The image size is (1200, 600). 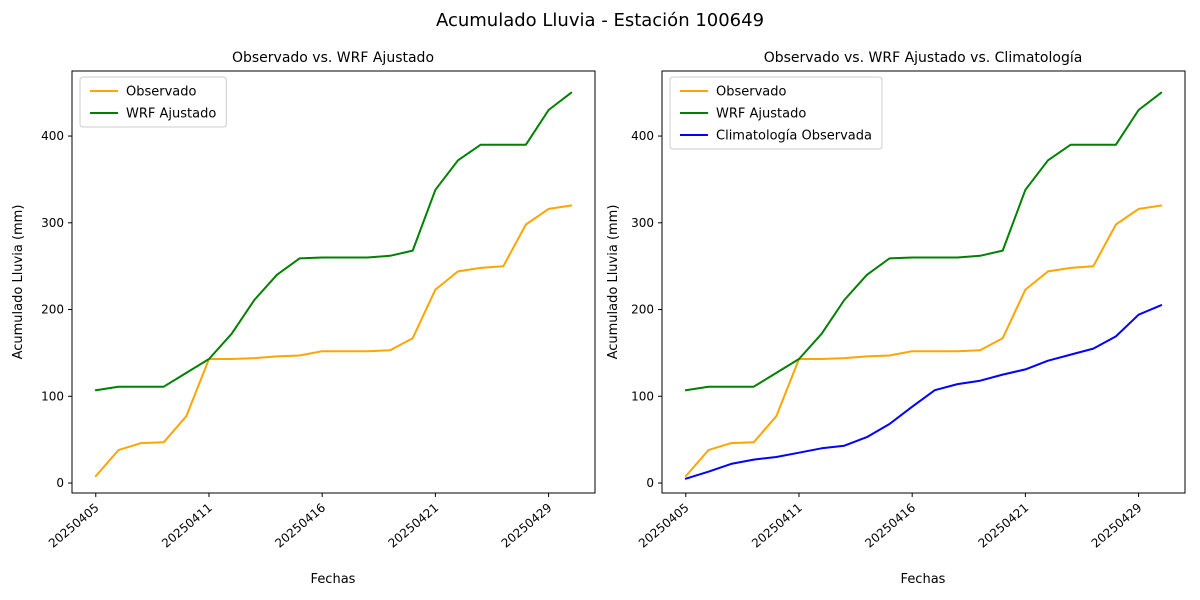 What do you see at coordinates (600, 20) in the screenshot?
I see `figure-title: Acumulado Lluvia - Estación 100649` at bounding box center [600, 20].